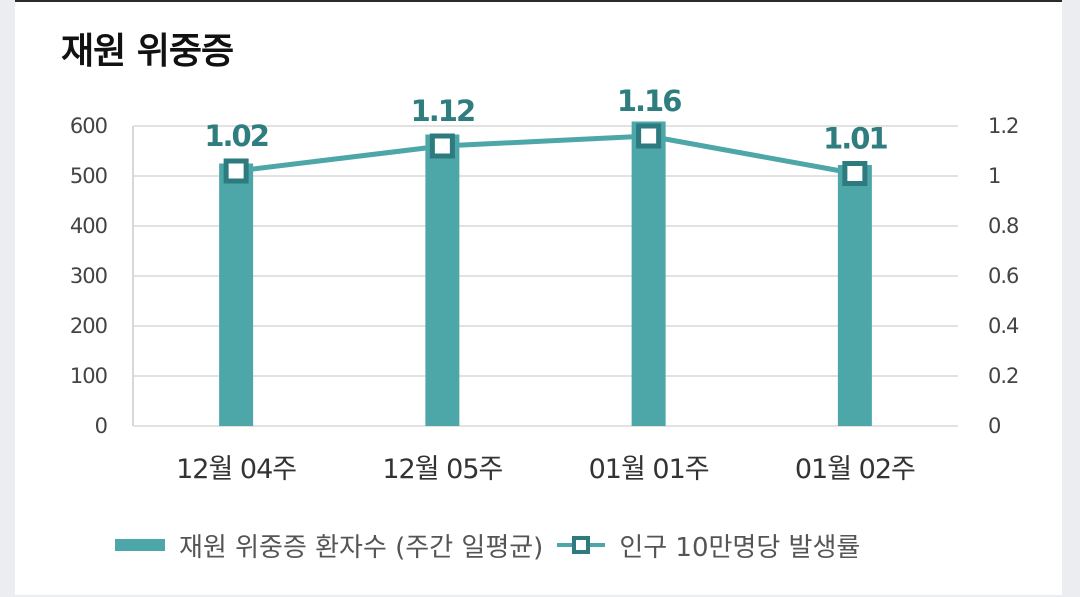 The image size is (1080, 597). Describe the element at coordinates (88, 376) in the screenshot. I see `y-left-tick-label: 100` at that location.